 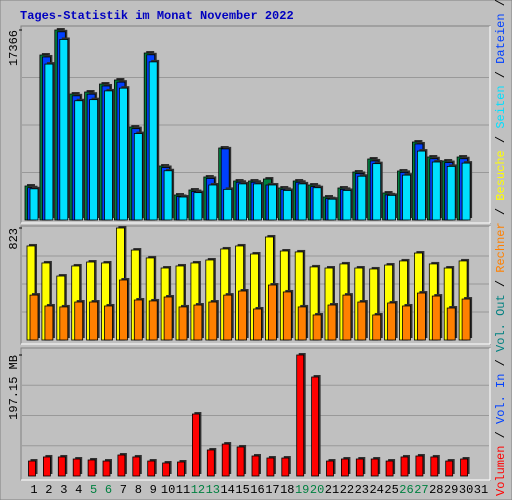 I want to click on x-tick-label: 13, so click(x=213, y=490).